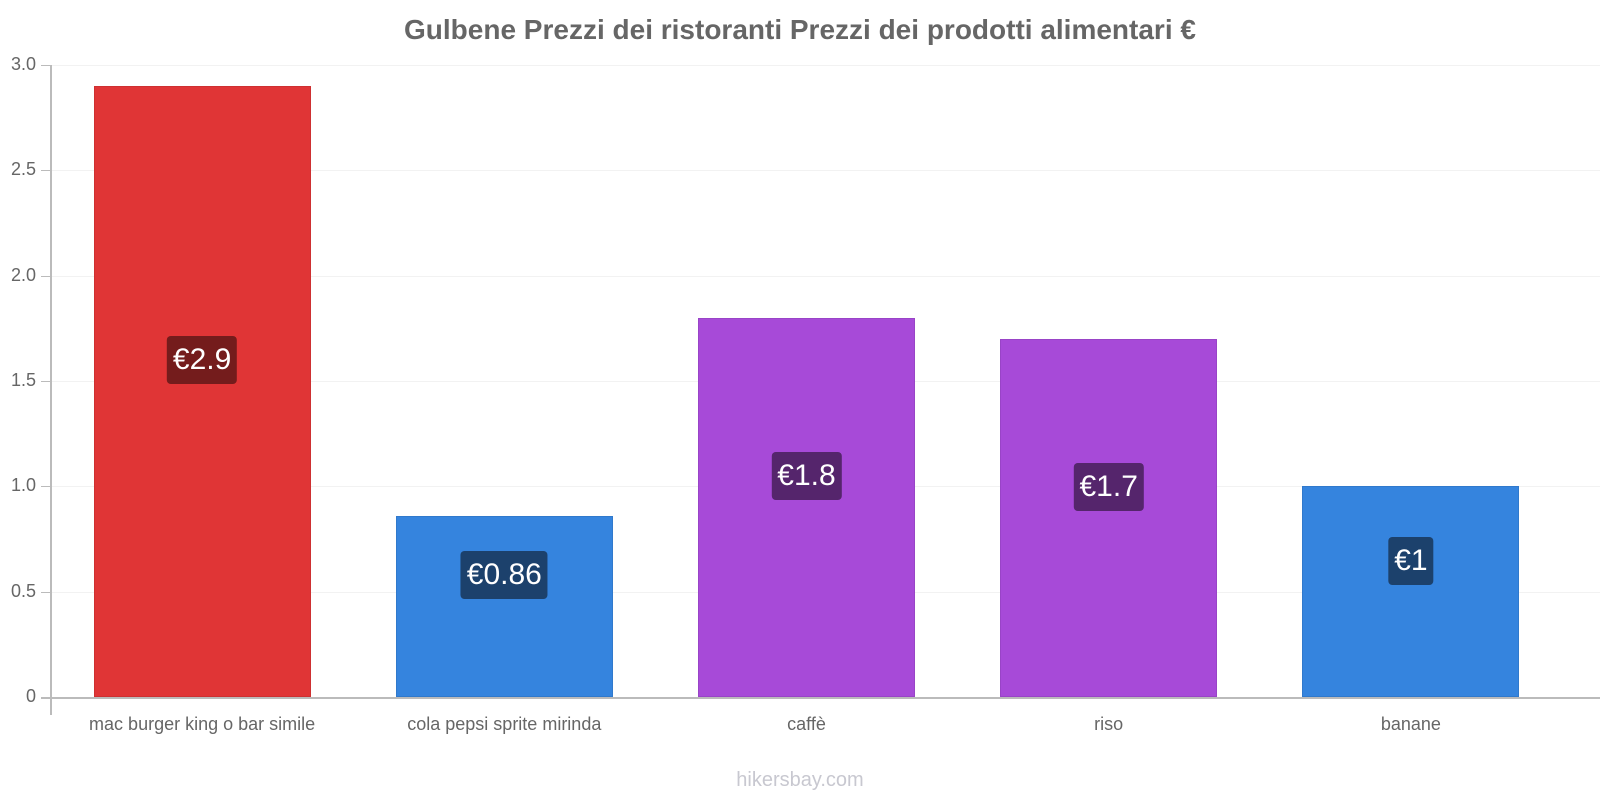 The height and width of the screenshot is (800, 1600). Describe the element at coordinates (504, 575) in the screenshot. I see `bar-value-label: €0.86` at that location.